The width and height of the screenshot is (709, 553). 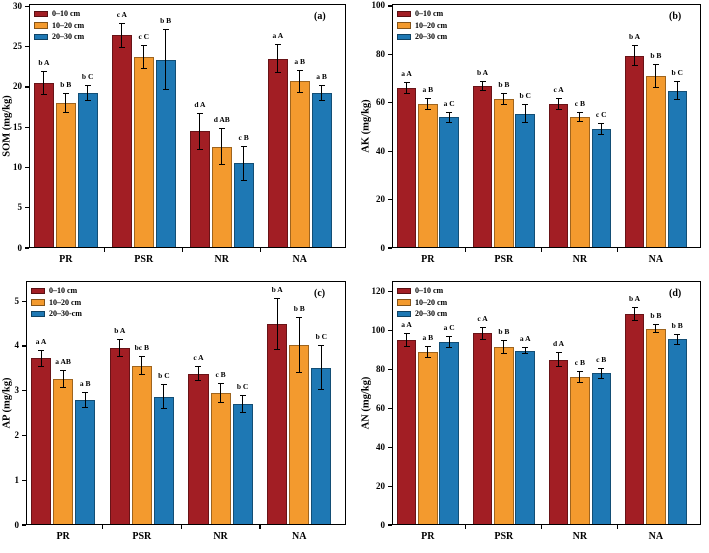 I want to click on y-tick-label: 1, so click(x=17, y=479).